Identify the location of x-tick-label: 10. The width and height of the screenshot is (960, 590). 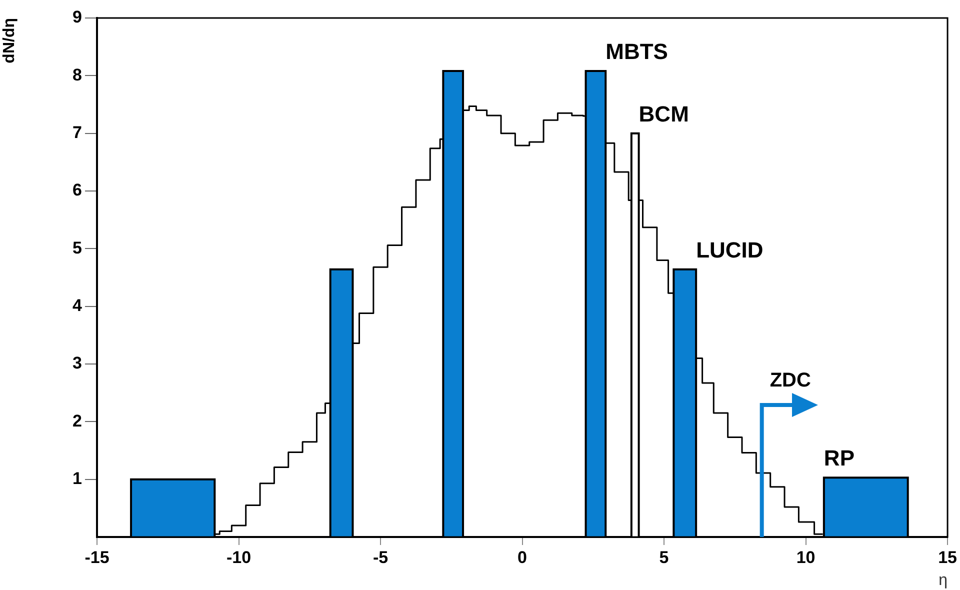
(806, 557).